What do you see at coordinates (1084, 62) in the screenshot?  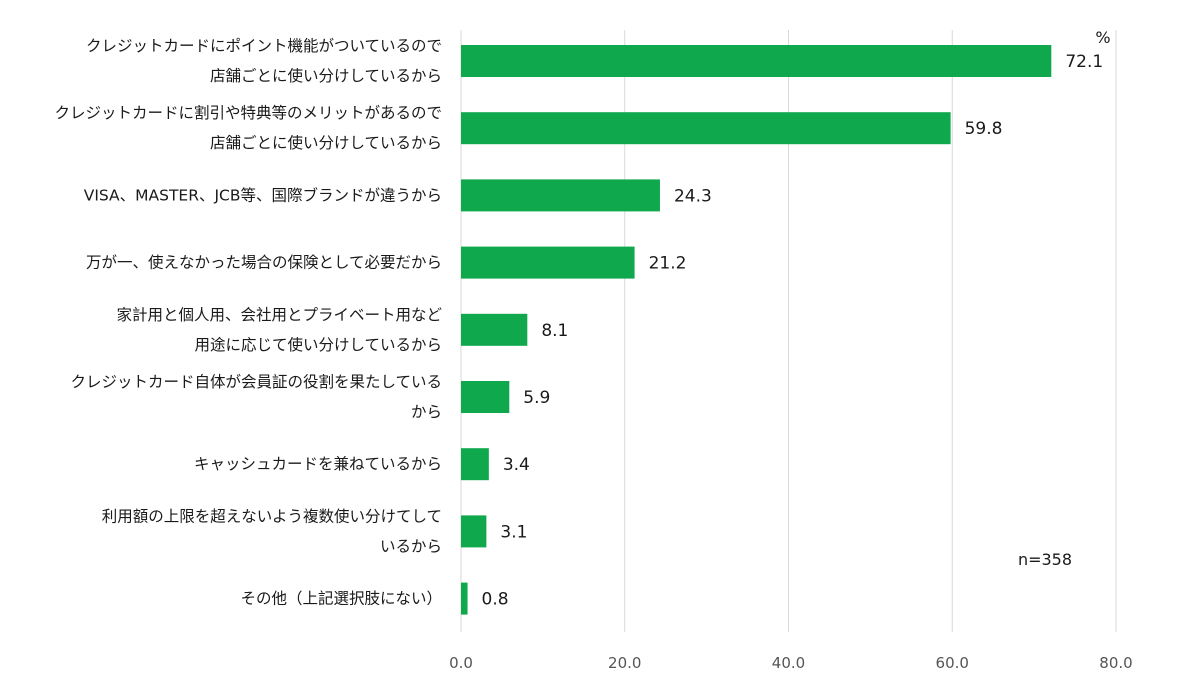 I see `value-label: 72.1` at bounding box center [1084, 62].